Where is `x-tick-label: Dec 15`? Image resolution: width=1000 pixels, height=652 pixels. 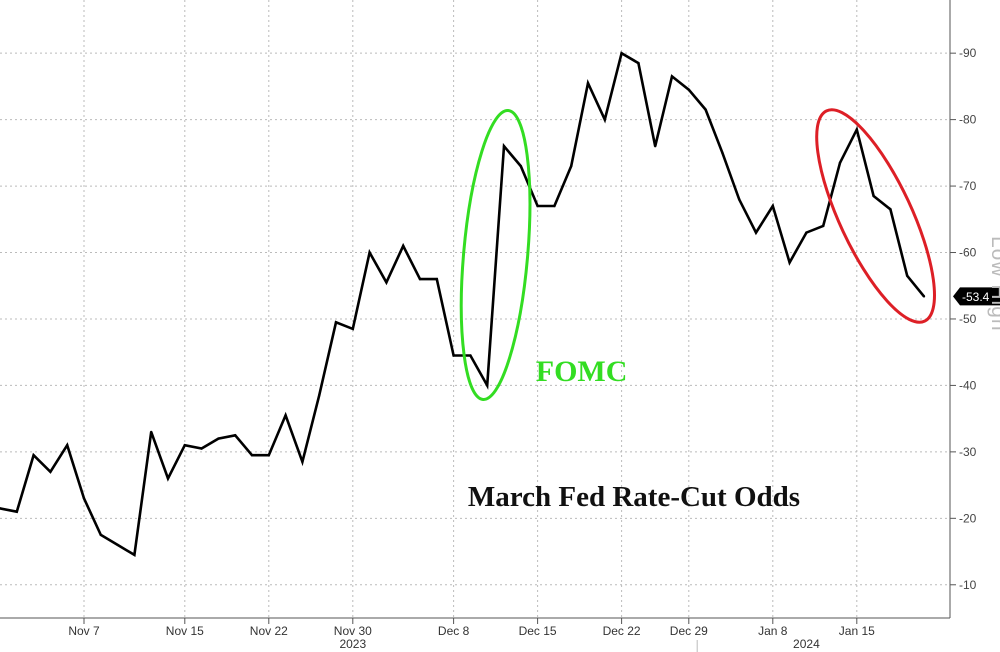 x-tick-label: Dec 15 is located at coordinates (538, 631).